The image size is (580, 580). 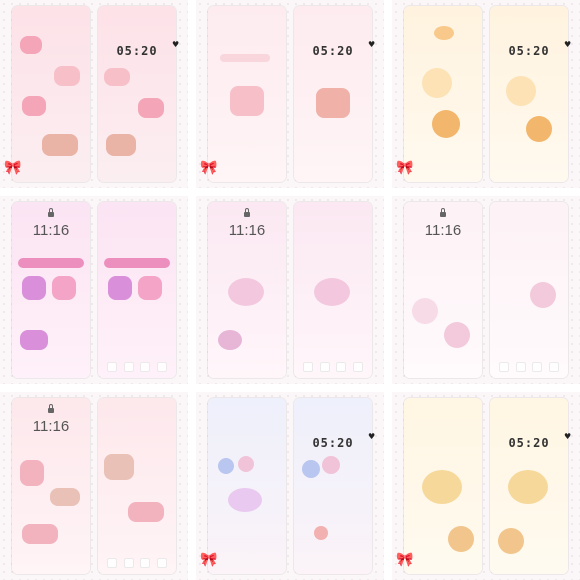 I want to click on theme-preview-7: 11:16, so click(x=94, y=486).